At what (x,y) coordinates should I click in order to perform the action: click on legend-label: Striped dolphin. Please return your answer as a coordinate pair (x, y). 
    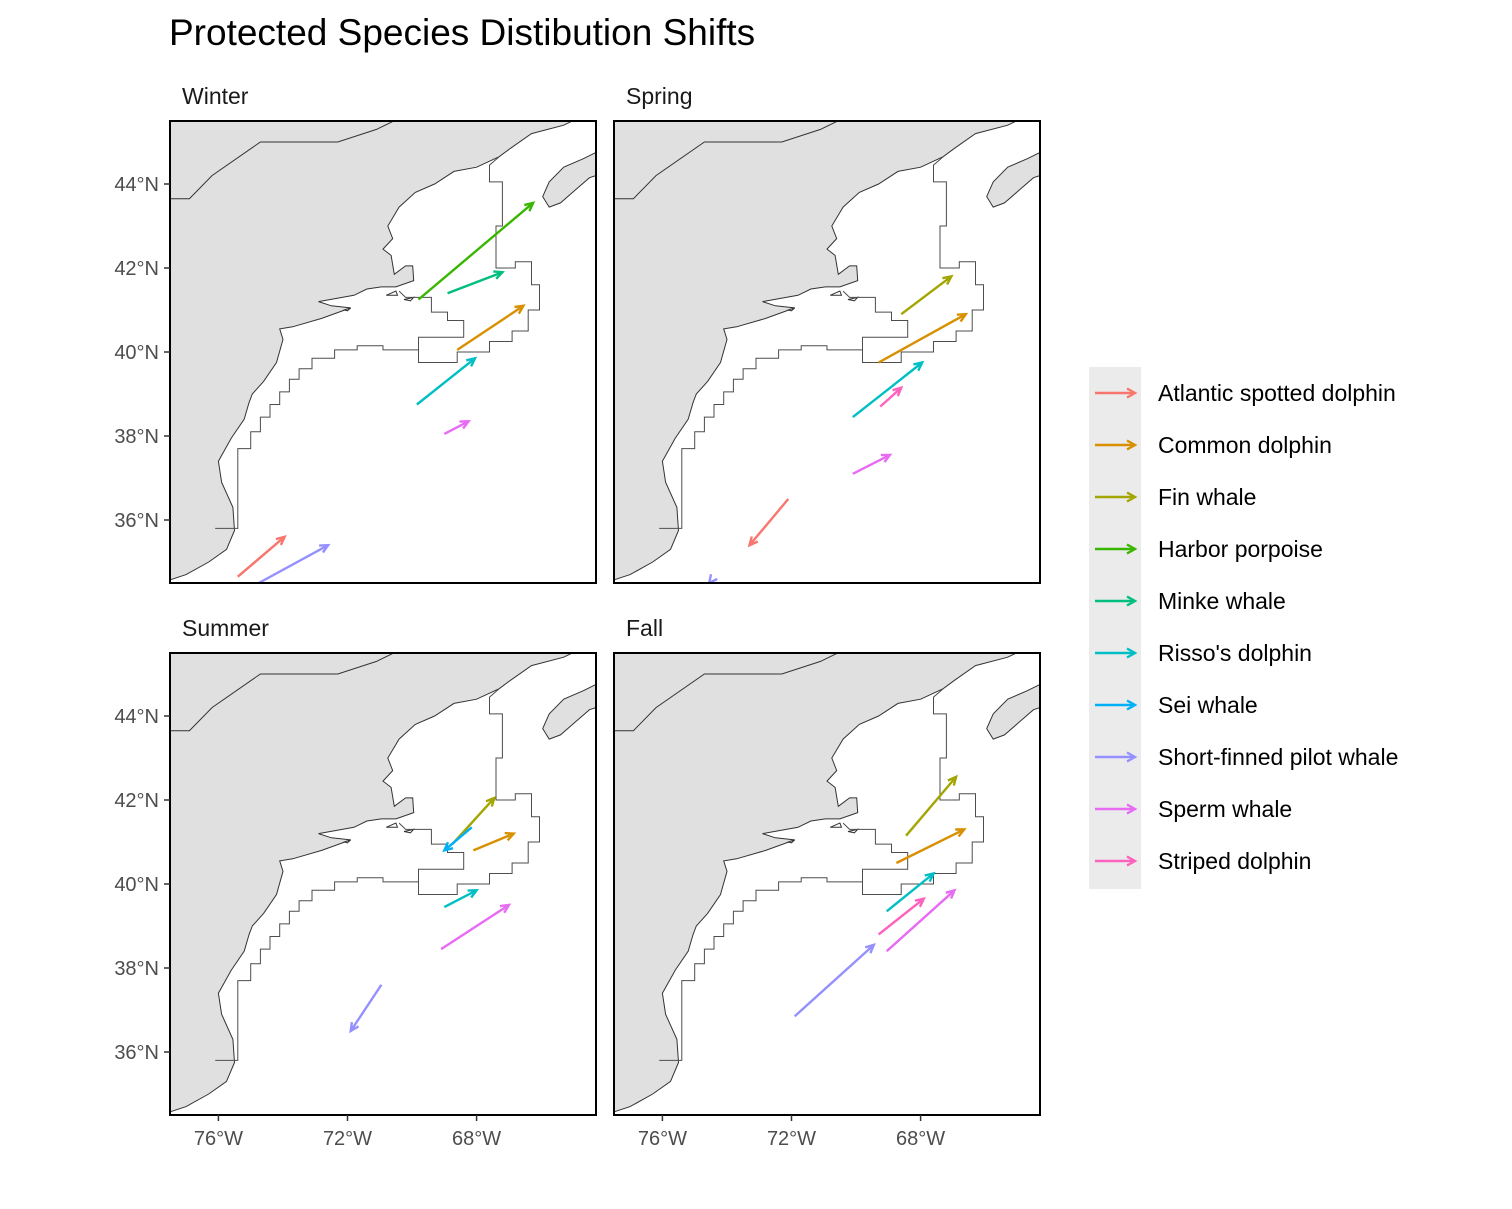
    Looking at the image, I should click on (1234, 861).